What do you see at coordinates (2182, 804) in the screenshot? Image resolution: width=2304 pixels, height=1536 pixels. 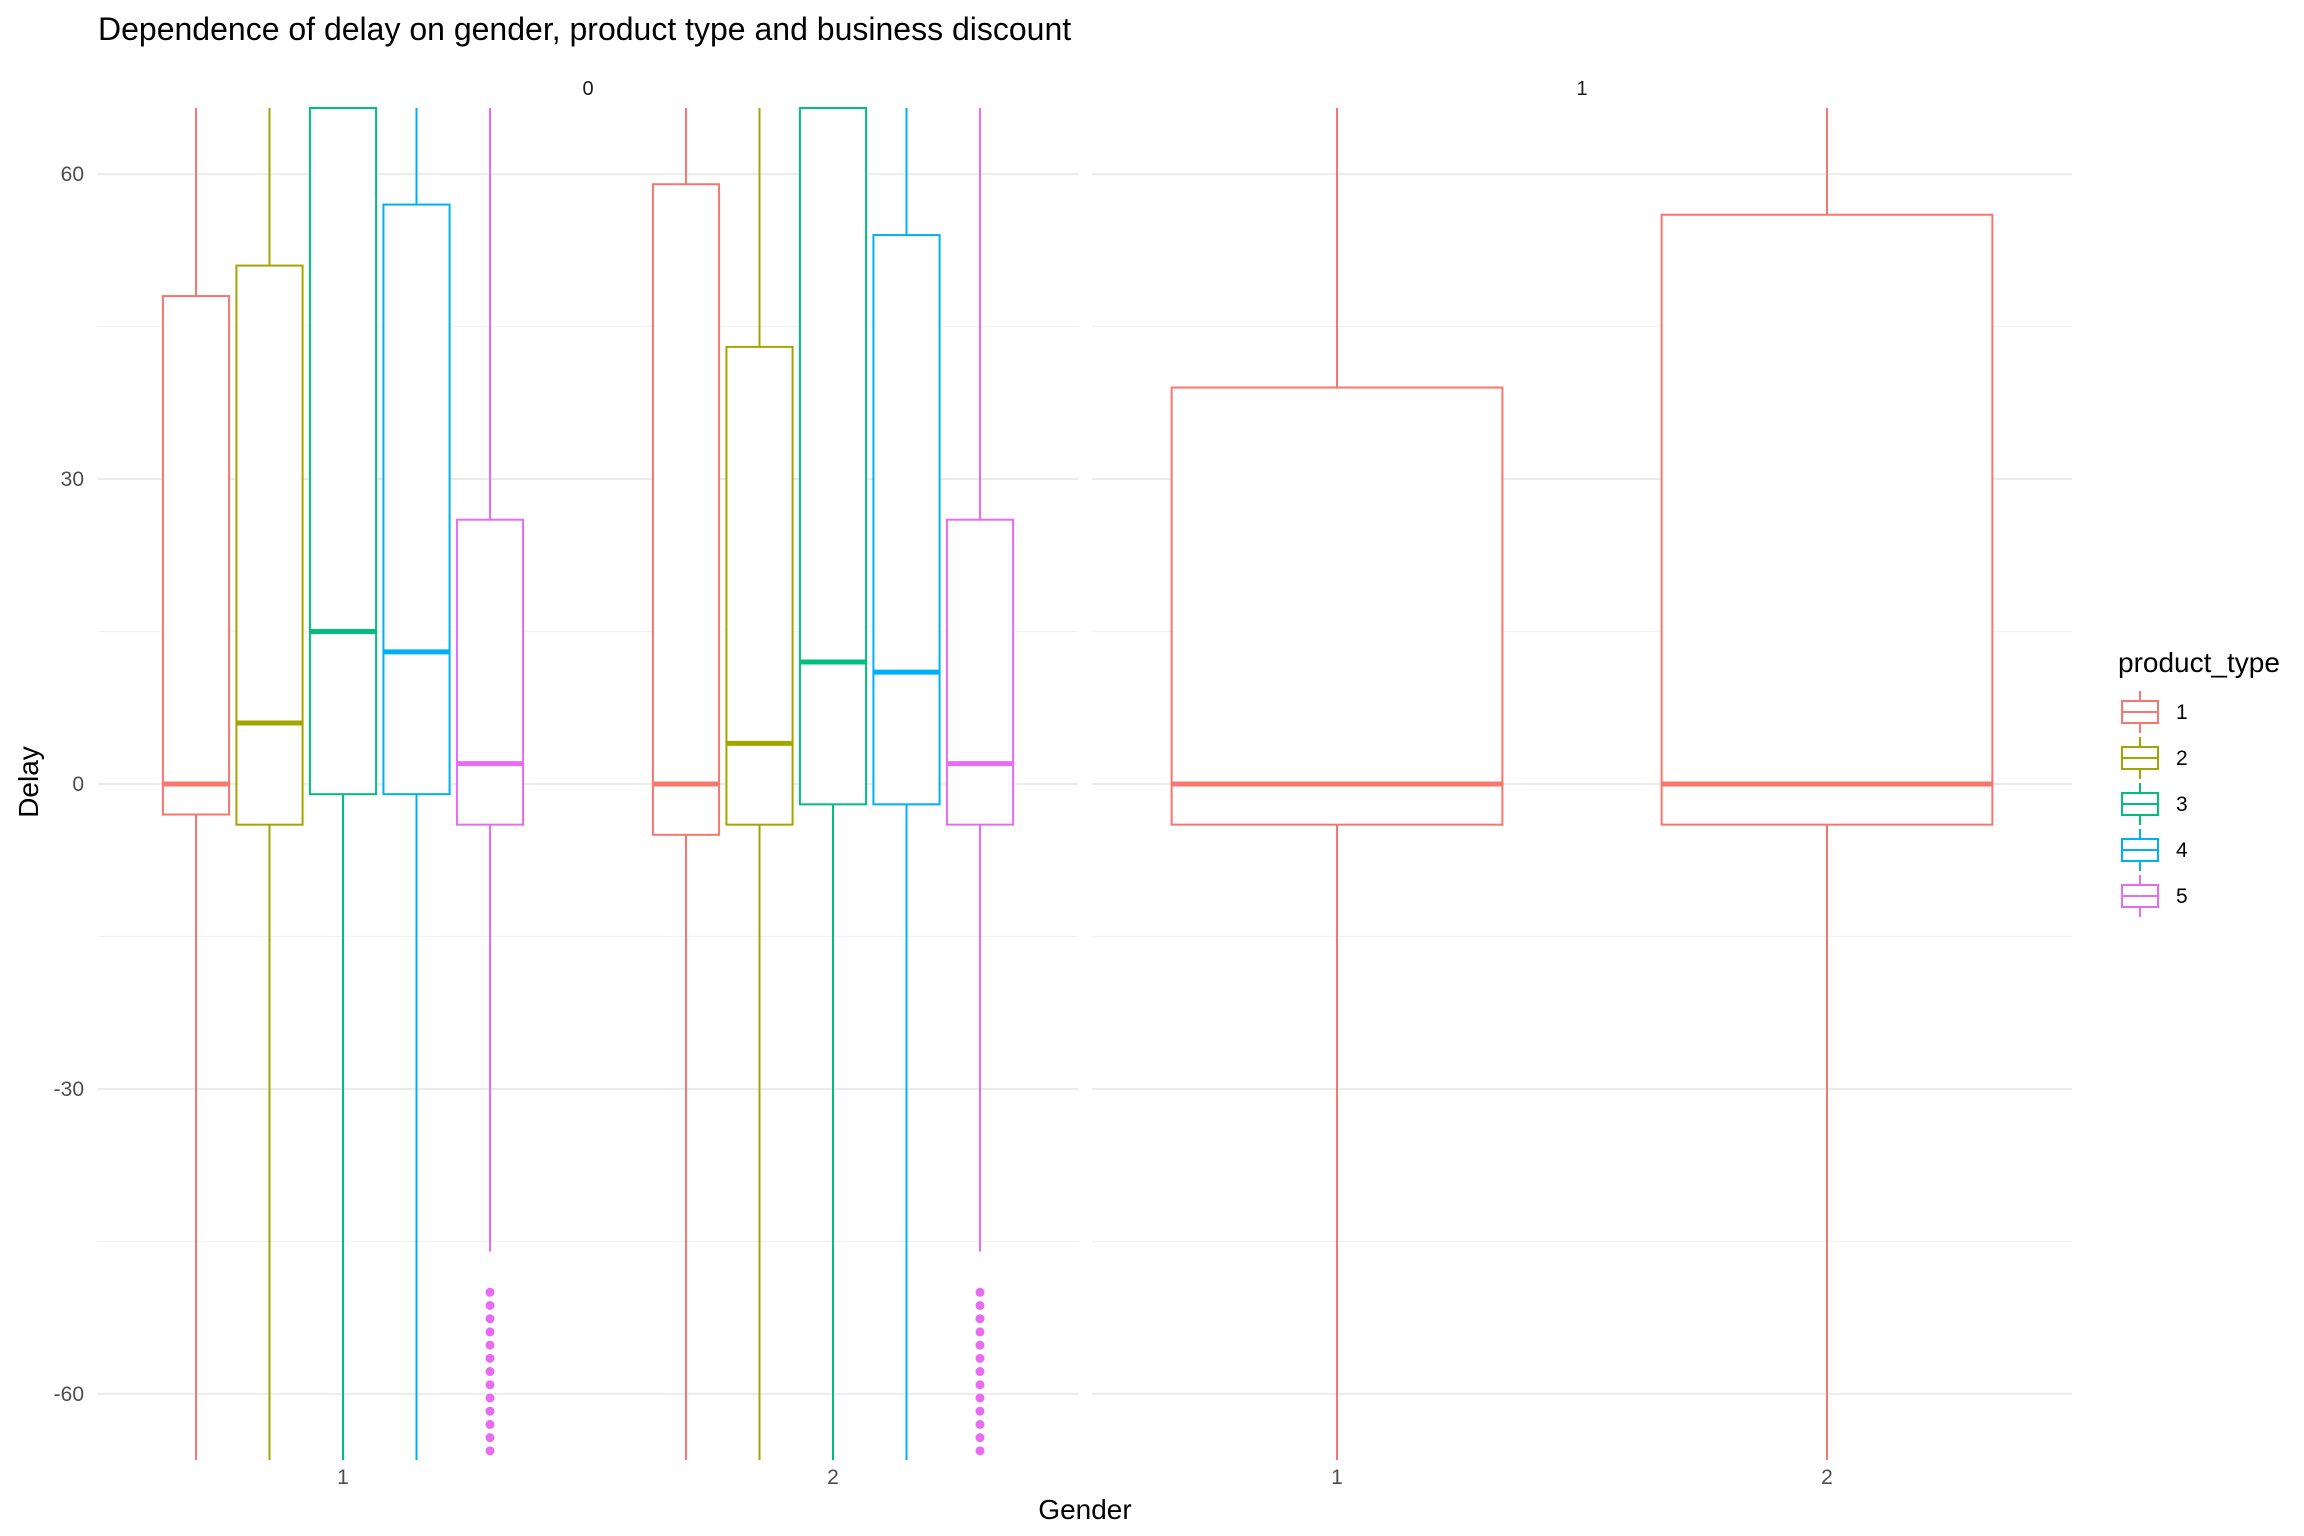 I see `legend-label: 3` at bounding box center [2182, 804].